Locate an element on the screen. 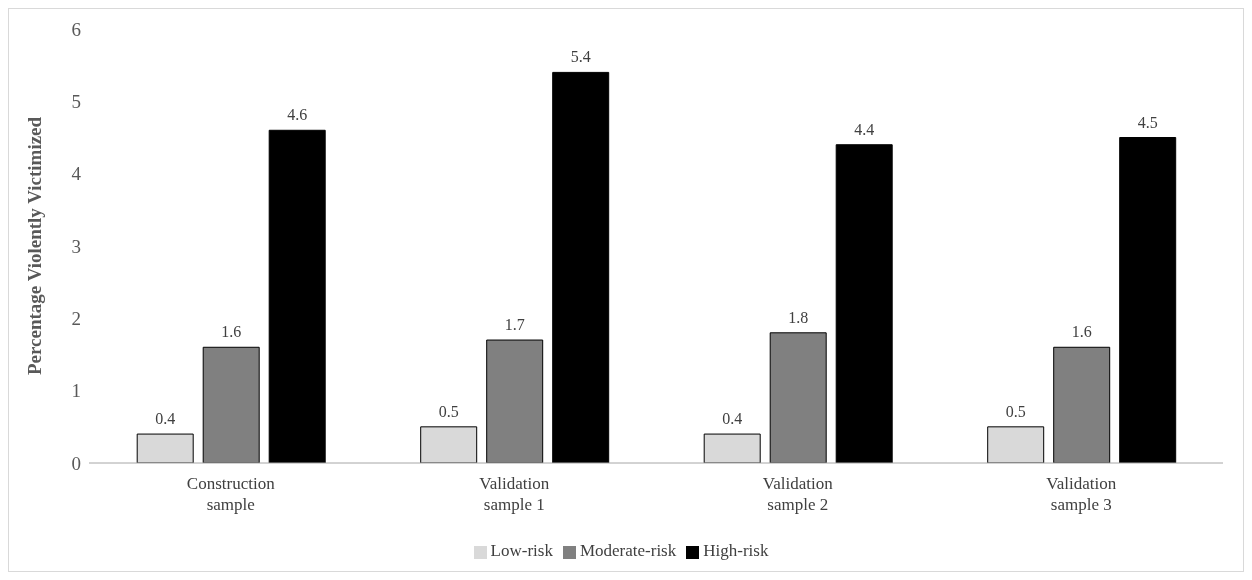 The image size is (1252, 580). y-tick-label: 6 is located at coordinates (76, 29).